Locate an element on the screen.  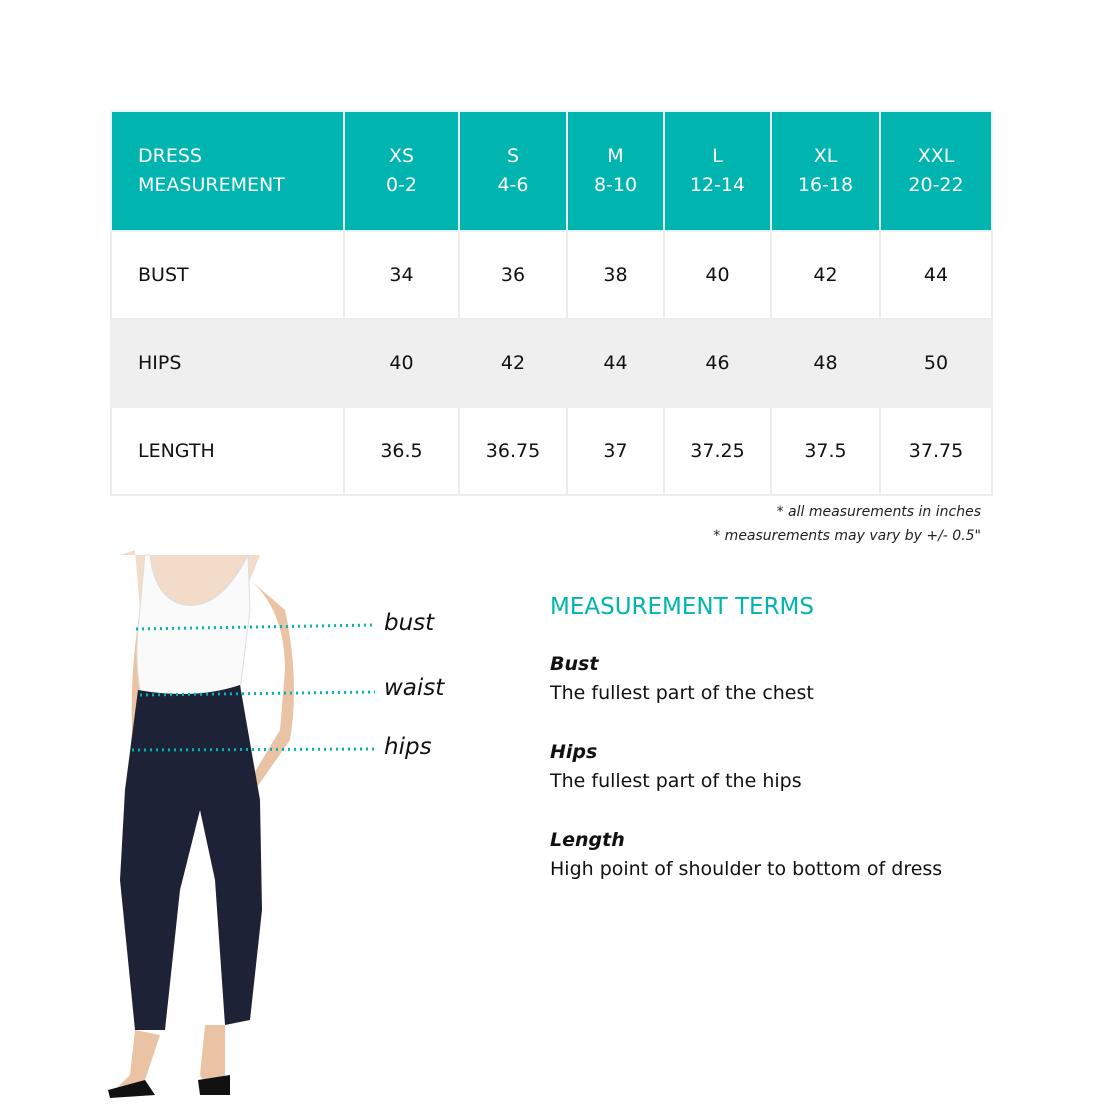
cell: 38 is located at coordinates (615, 275).